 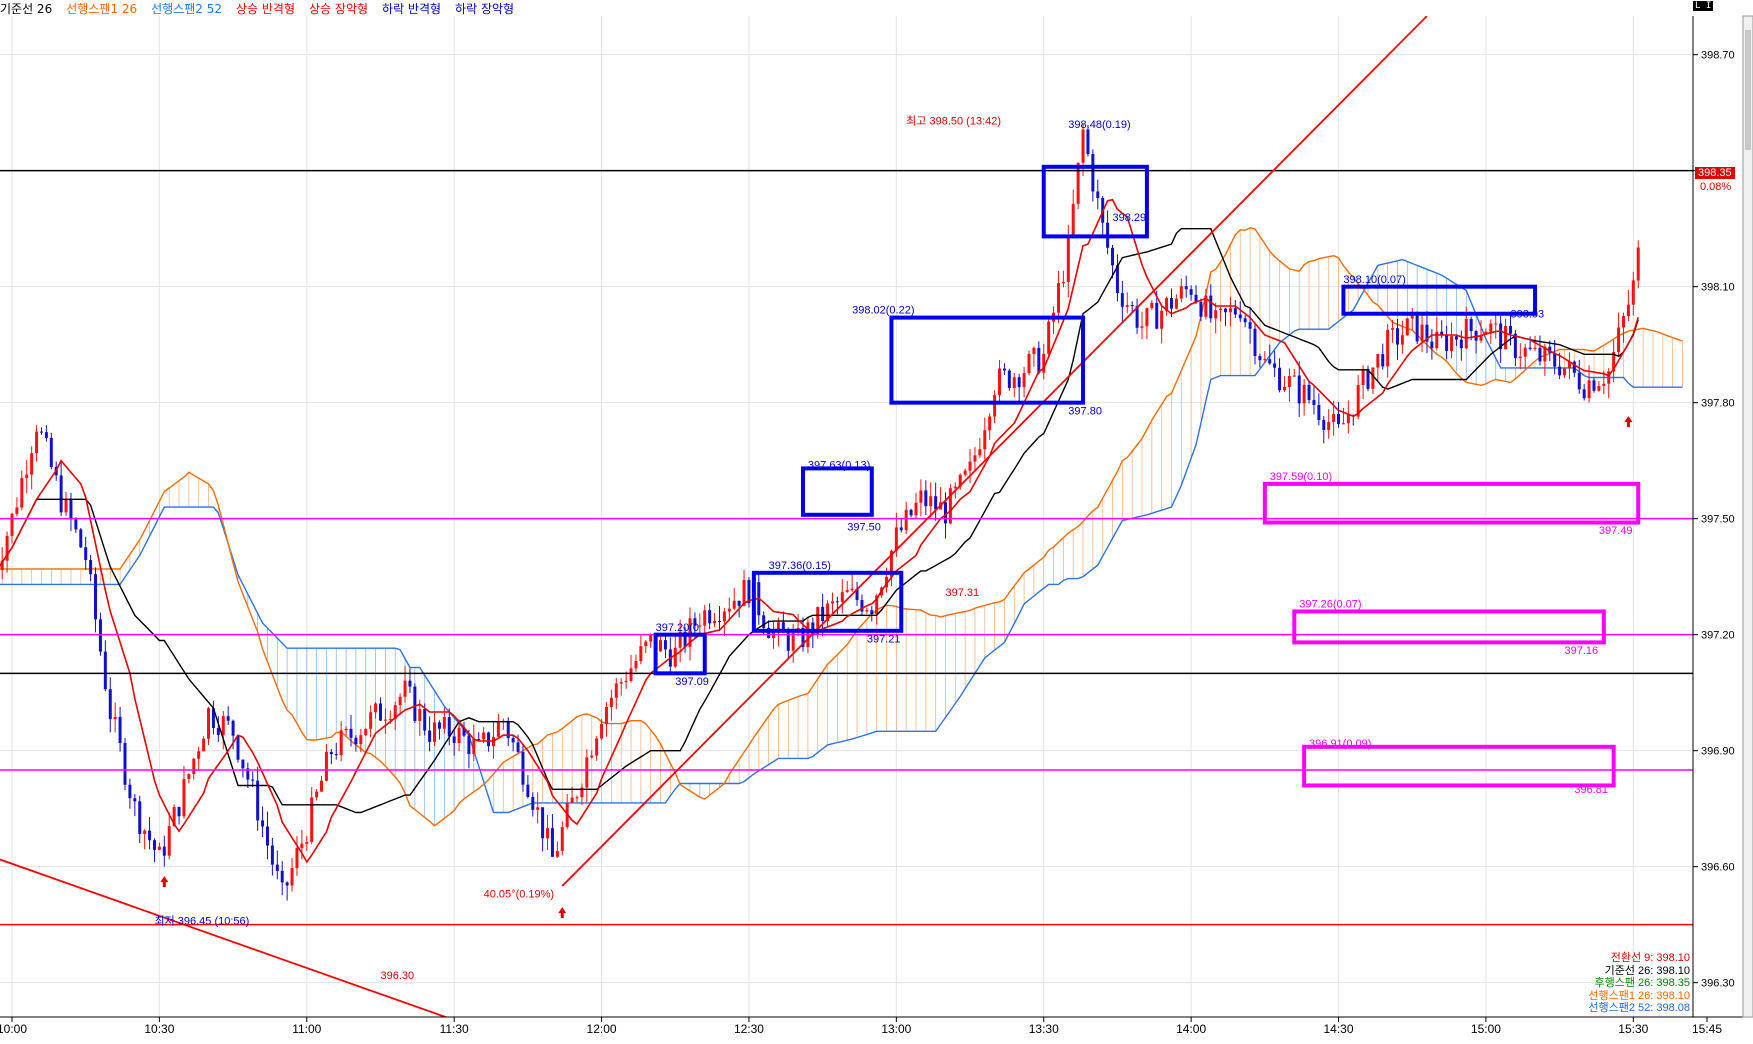 I want to click on y-tick-label: 398.70, so click(x=1718, y=56).